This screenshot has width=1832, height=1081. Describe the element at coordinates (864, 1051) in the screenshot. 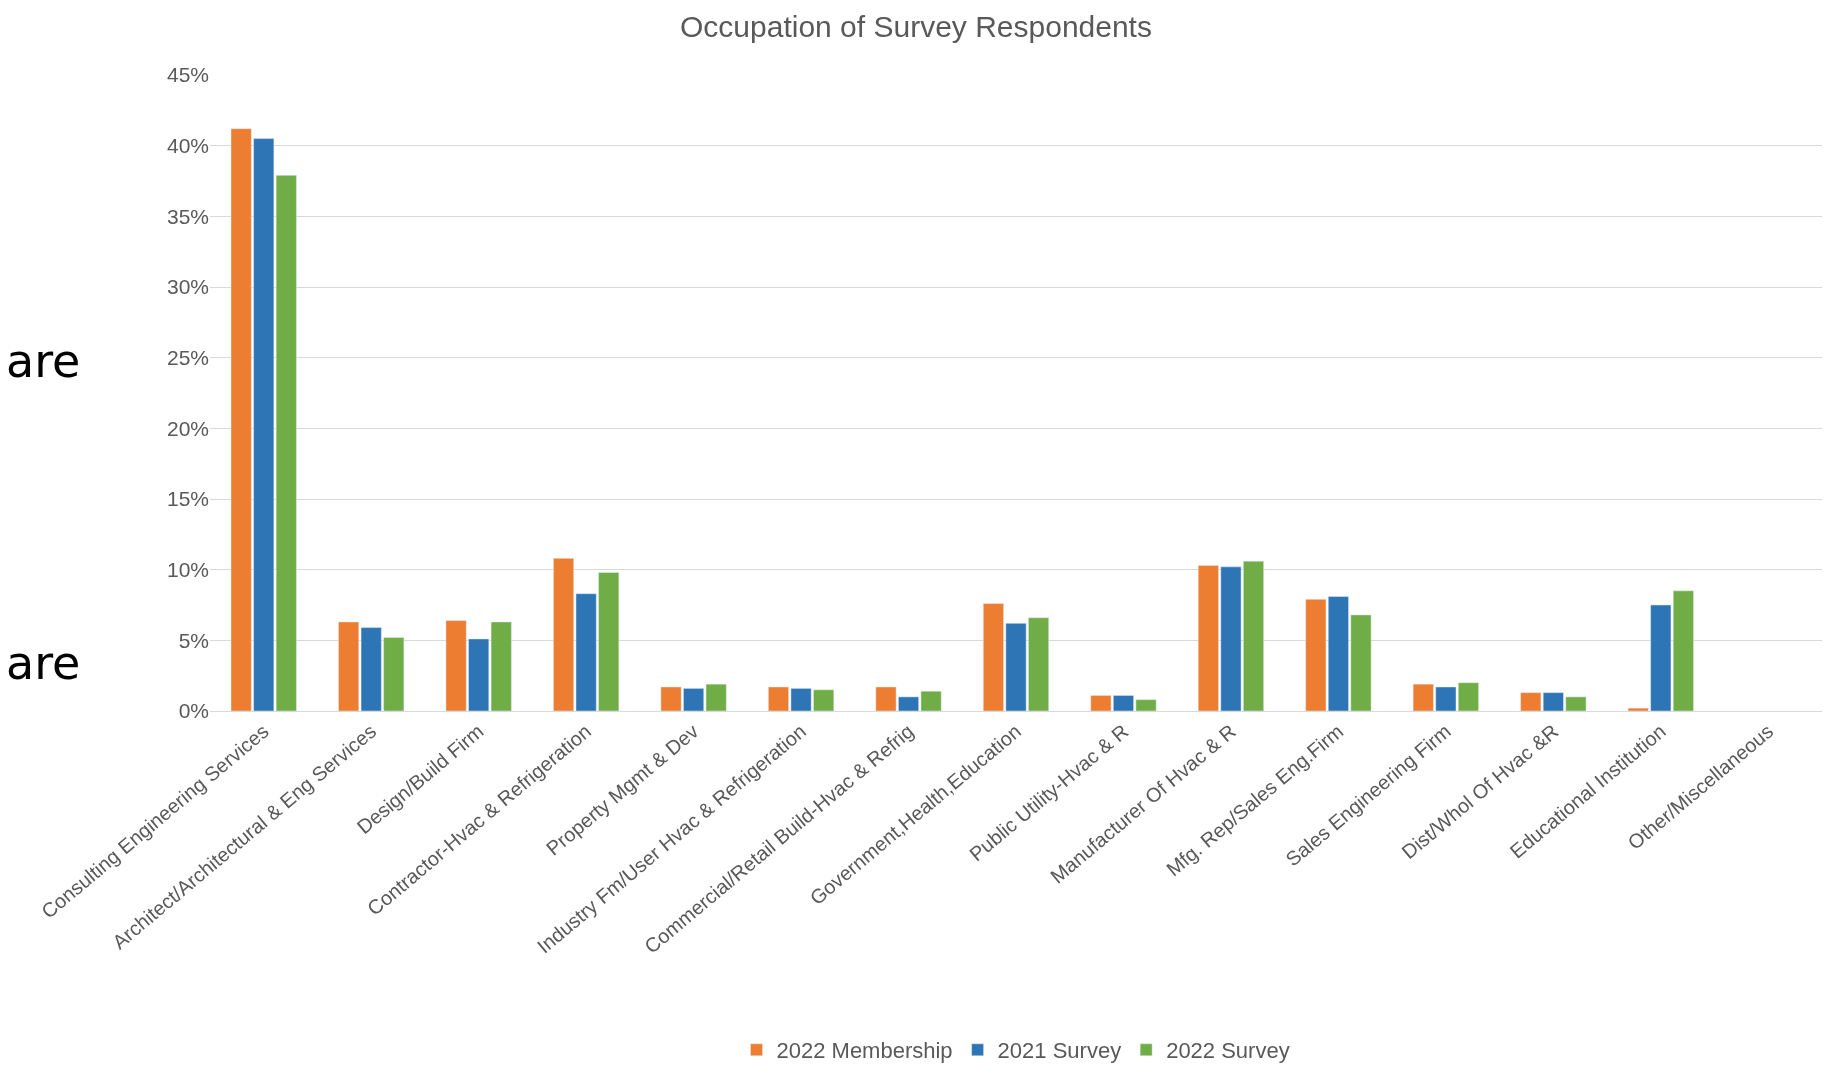

I see `legend-label: 2022 Membership` at that location.